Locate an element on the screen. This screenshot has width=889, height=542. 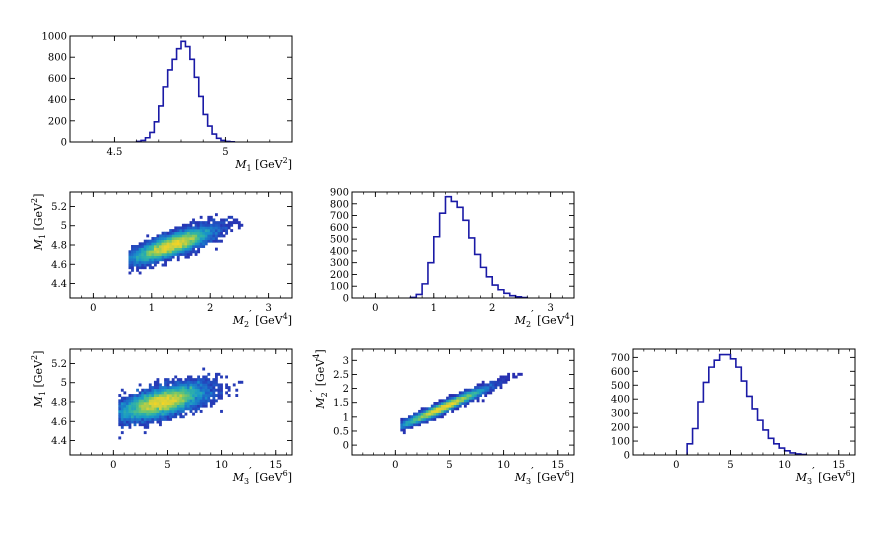
plot-area is located at coordinates (185, 91).